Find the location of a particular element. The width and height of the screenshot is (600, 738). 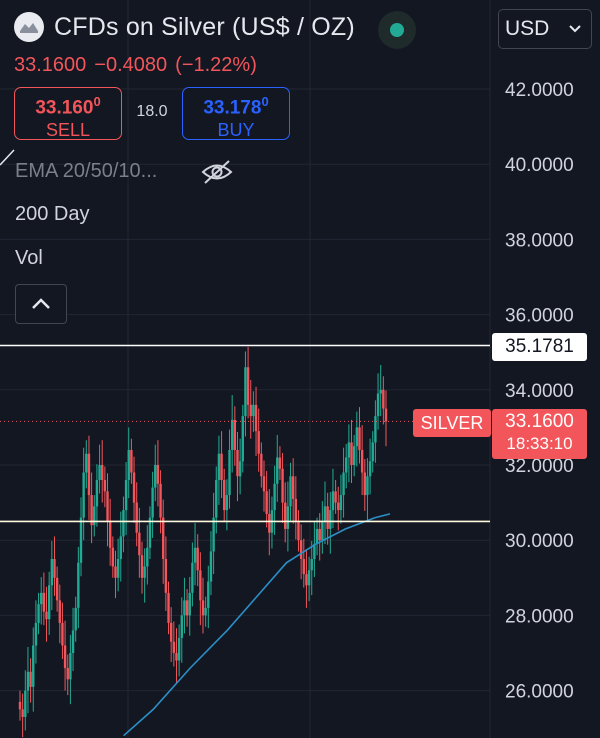

y-axis-tick-label: 38.0000 is located at coordinates (539, 240).